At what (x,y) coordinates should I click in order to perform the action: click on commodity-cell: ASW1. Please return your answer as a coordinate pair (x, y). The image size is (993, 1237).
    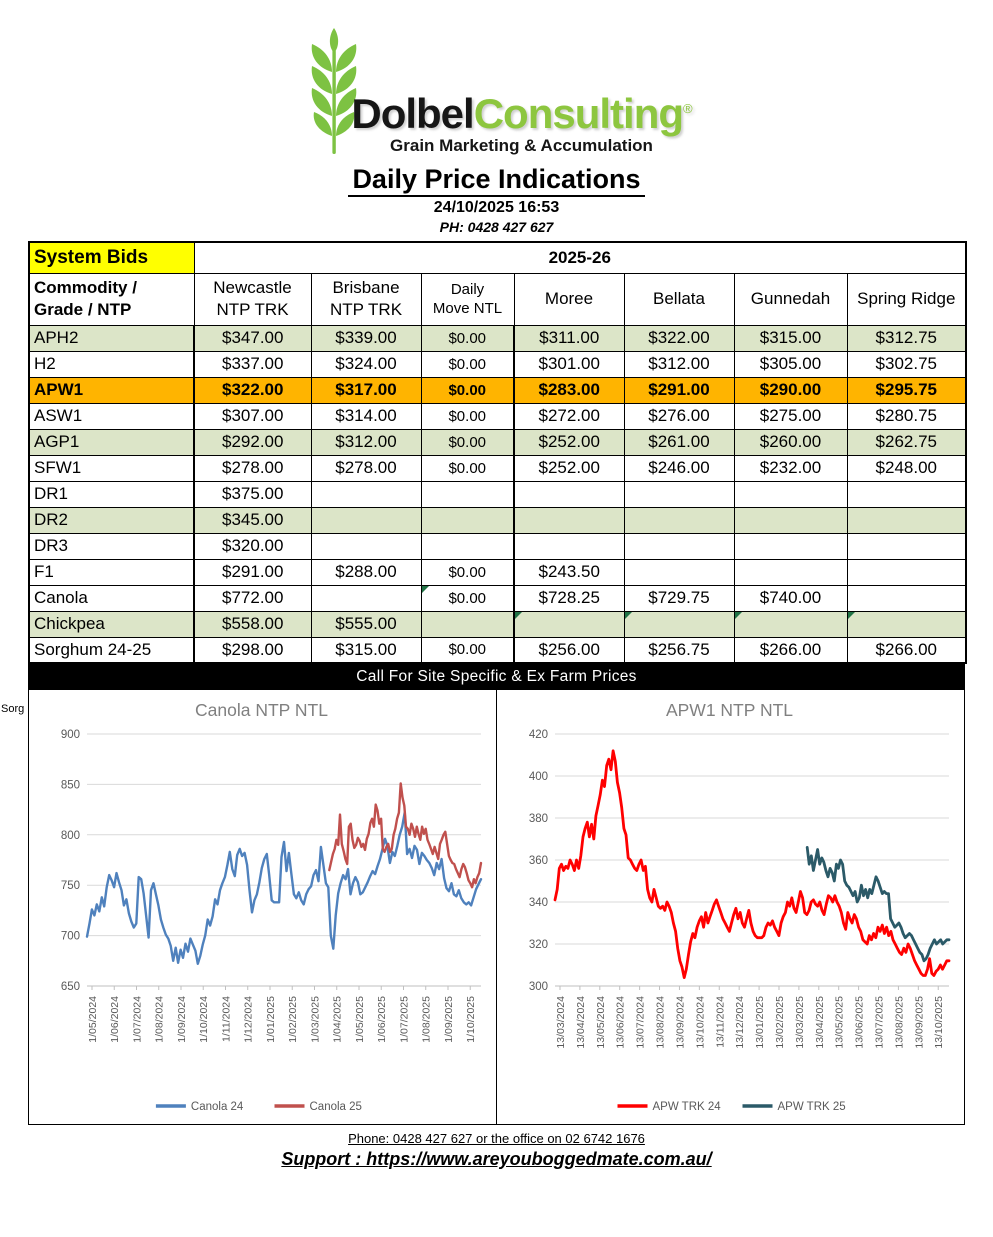
    Looking at the image, I should click on (111, 416).